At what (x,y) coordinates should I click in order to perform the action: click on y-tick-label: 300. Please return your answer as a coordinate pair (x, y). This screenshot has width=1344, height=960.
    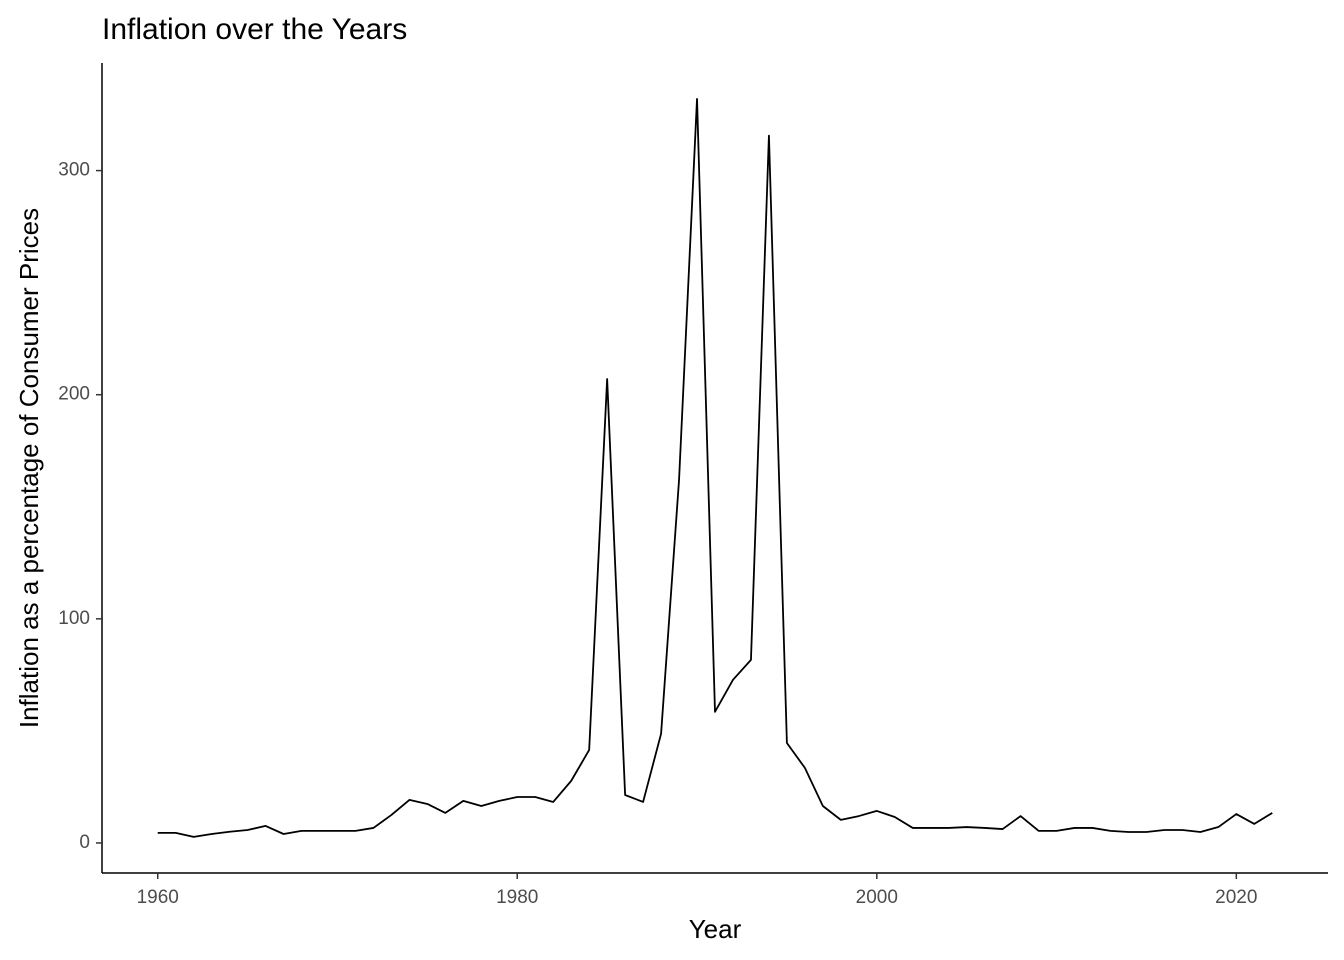
    Looking at the image, I should click on (74, 170).